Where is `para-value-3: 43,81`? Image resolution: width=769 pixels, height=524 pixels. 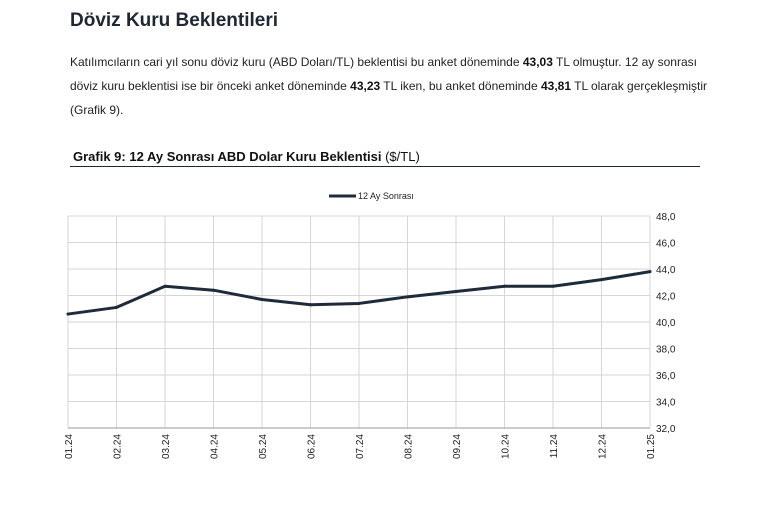 para-value-3: 43,81 is located at coordinates (555, 86).